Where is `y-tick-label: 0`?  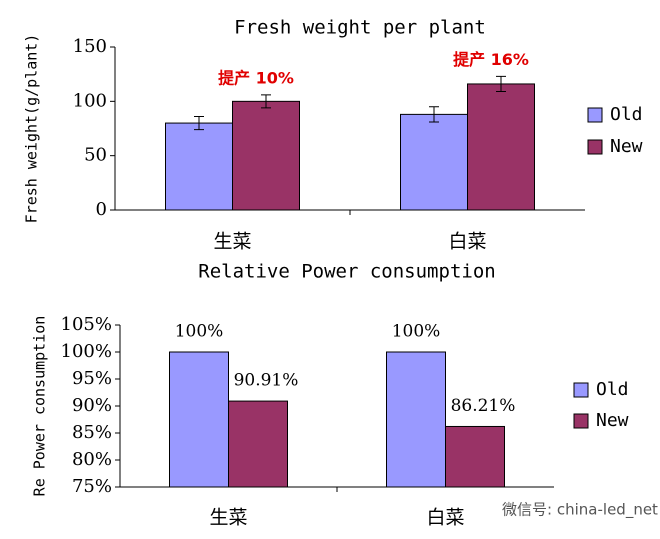
y-tick-label: 0 is located at coordinates (101, 209).